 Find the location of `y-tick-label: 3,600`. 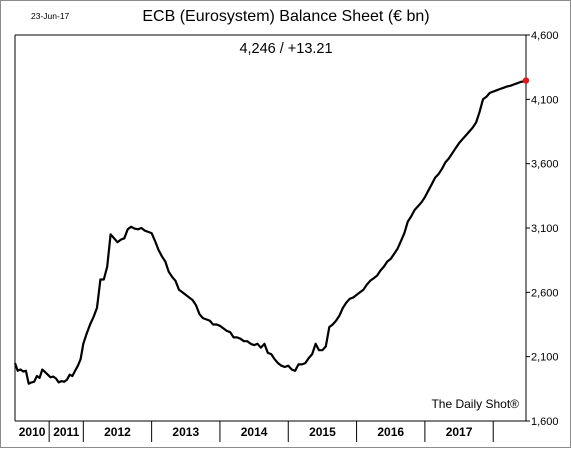

y-tick-label: 3,600 is located at coordinates (545, 165).